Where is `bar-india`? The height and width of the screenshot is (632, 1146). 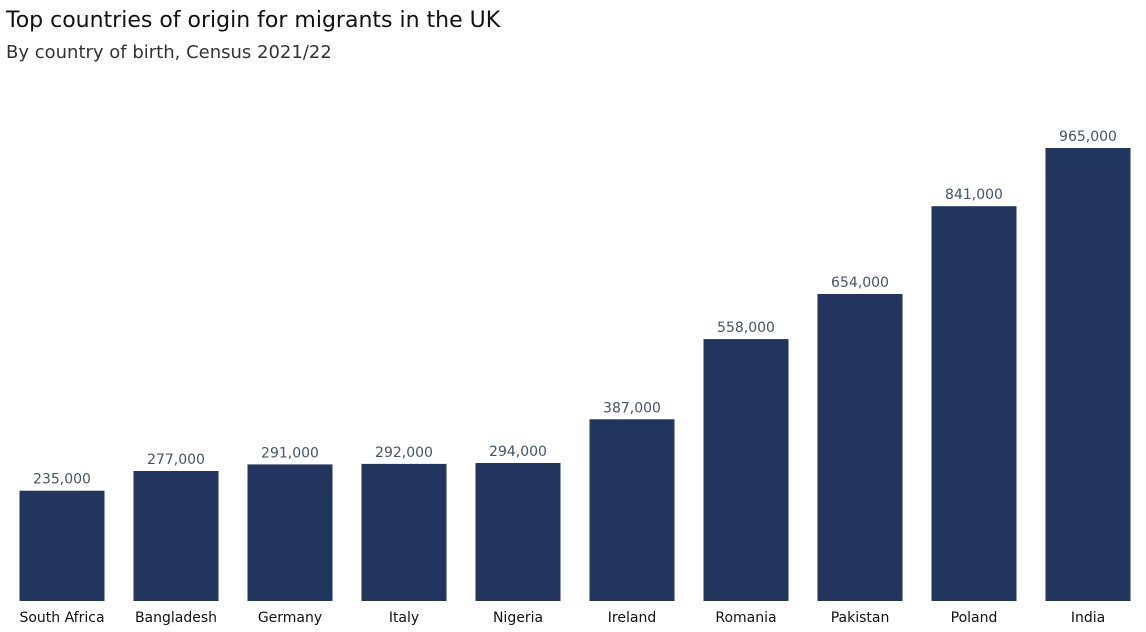 bar-india is located at coordinates (1088, 374).